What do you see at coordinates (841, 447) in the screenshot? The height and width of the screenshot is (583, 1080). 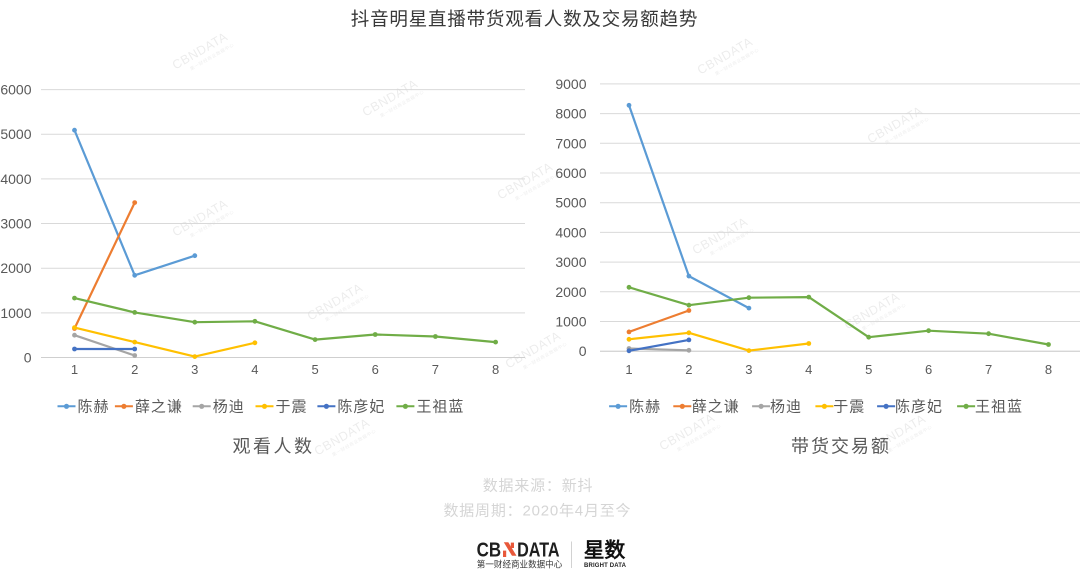 I see `svg-text: 带货交易额` at bounding box center [841, 447].